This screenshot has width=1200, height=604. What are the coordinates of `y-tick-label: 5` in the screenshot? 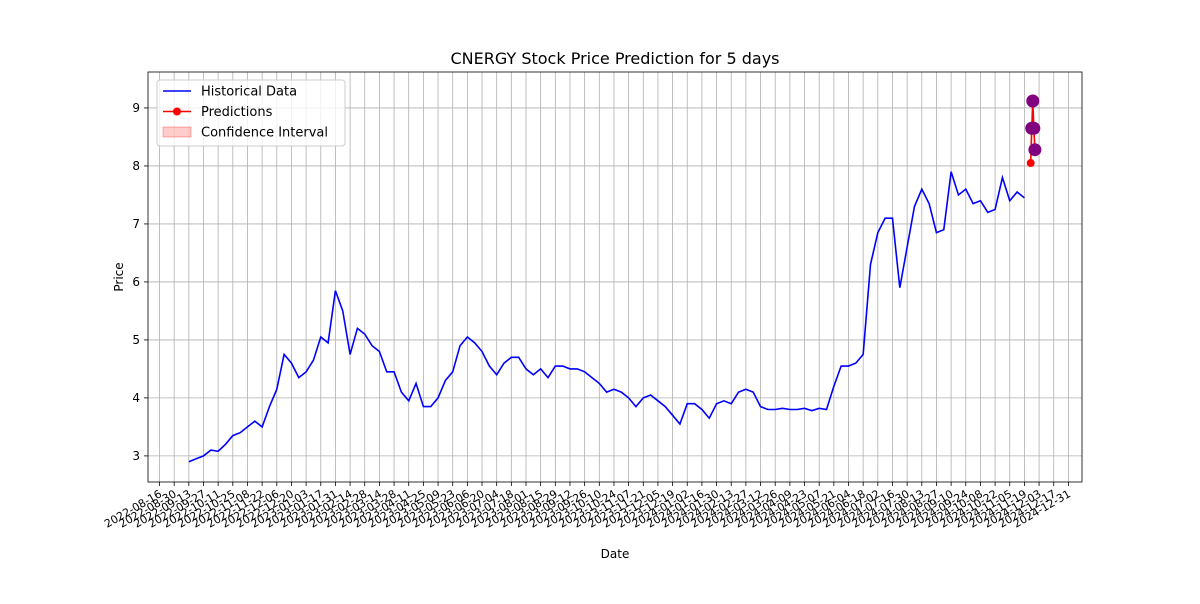 It's located at (136, 340).